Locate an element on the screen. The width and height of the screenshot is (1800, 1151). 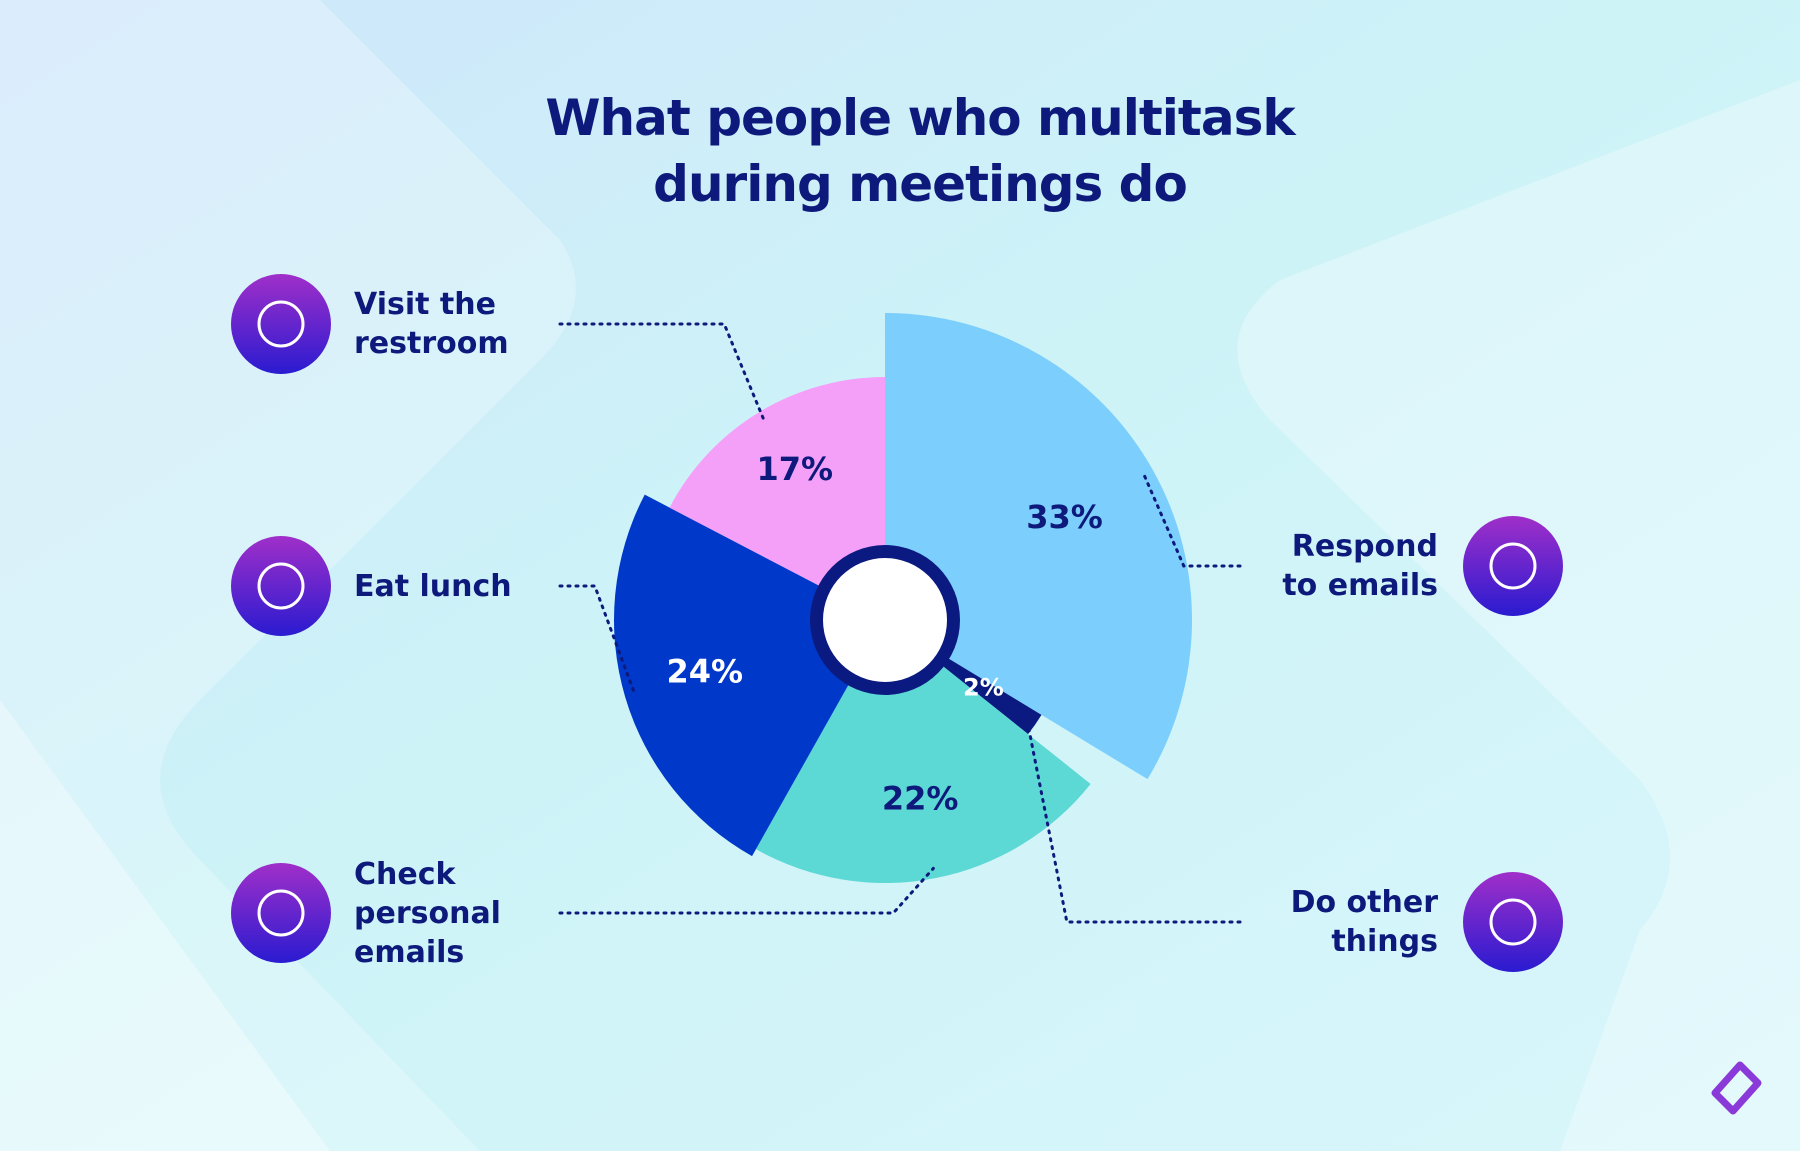
value-label: 22% is located at coordinates (920, 799).